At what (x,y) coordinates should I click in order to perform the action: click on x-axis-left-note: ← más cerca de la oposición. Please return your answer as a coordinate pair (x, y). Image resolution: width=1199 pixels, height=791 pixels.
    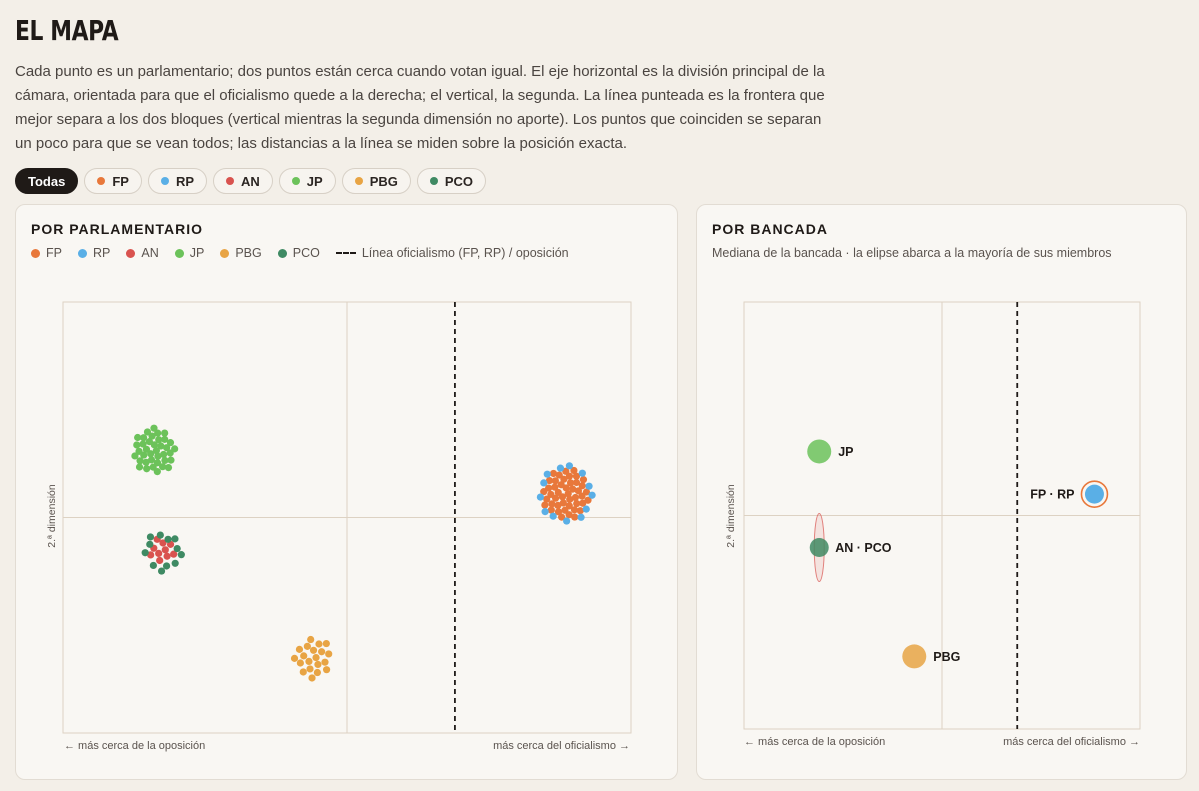
    Looking at the image, I should click on (815, 742).